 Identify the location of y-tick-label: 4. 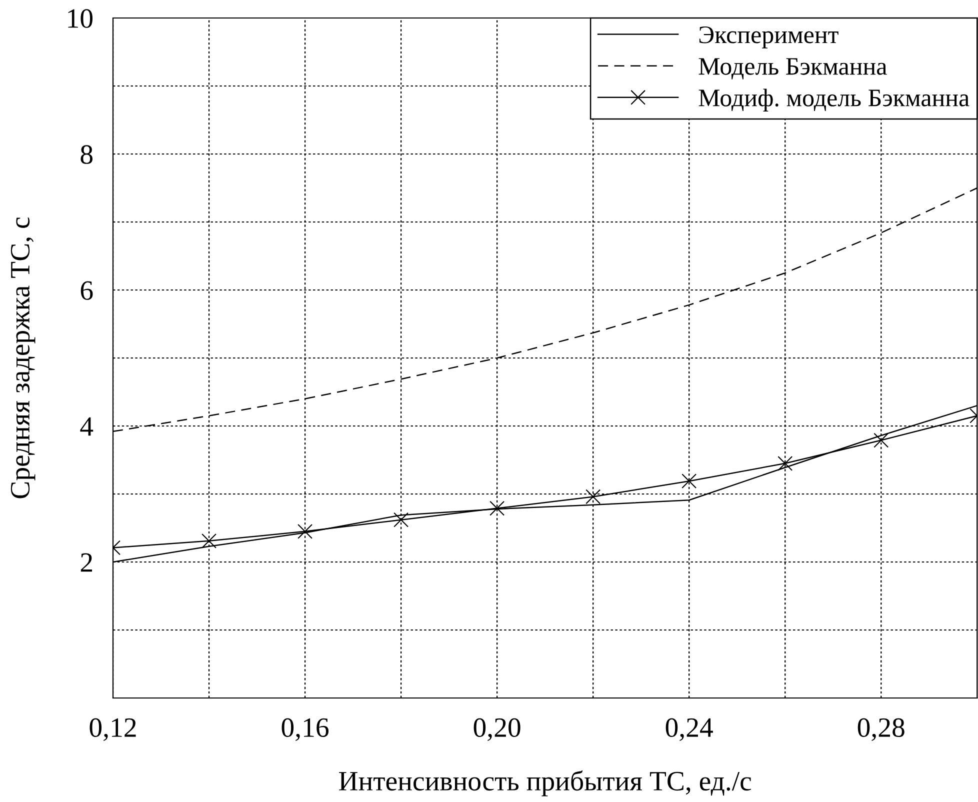
(87, 426).